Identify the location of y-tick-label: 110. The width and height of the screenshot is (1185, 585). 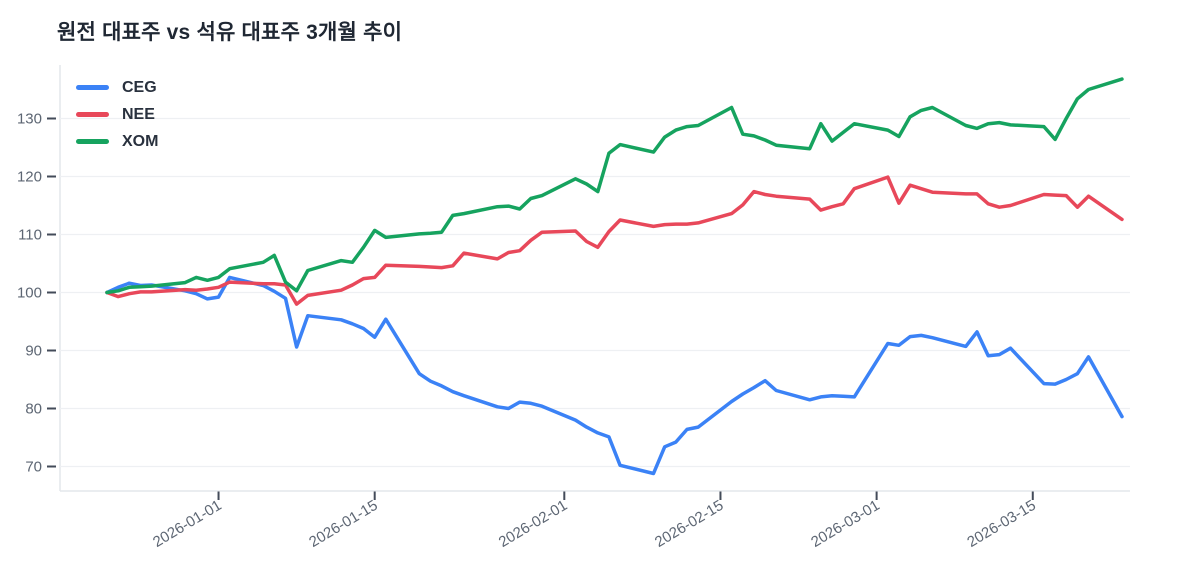
(30, 235).